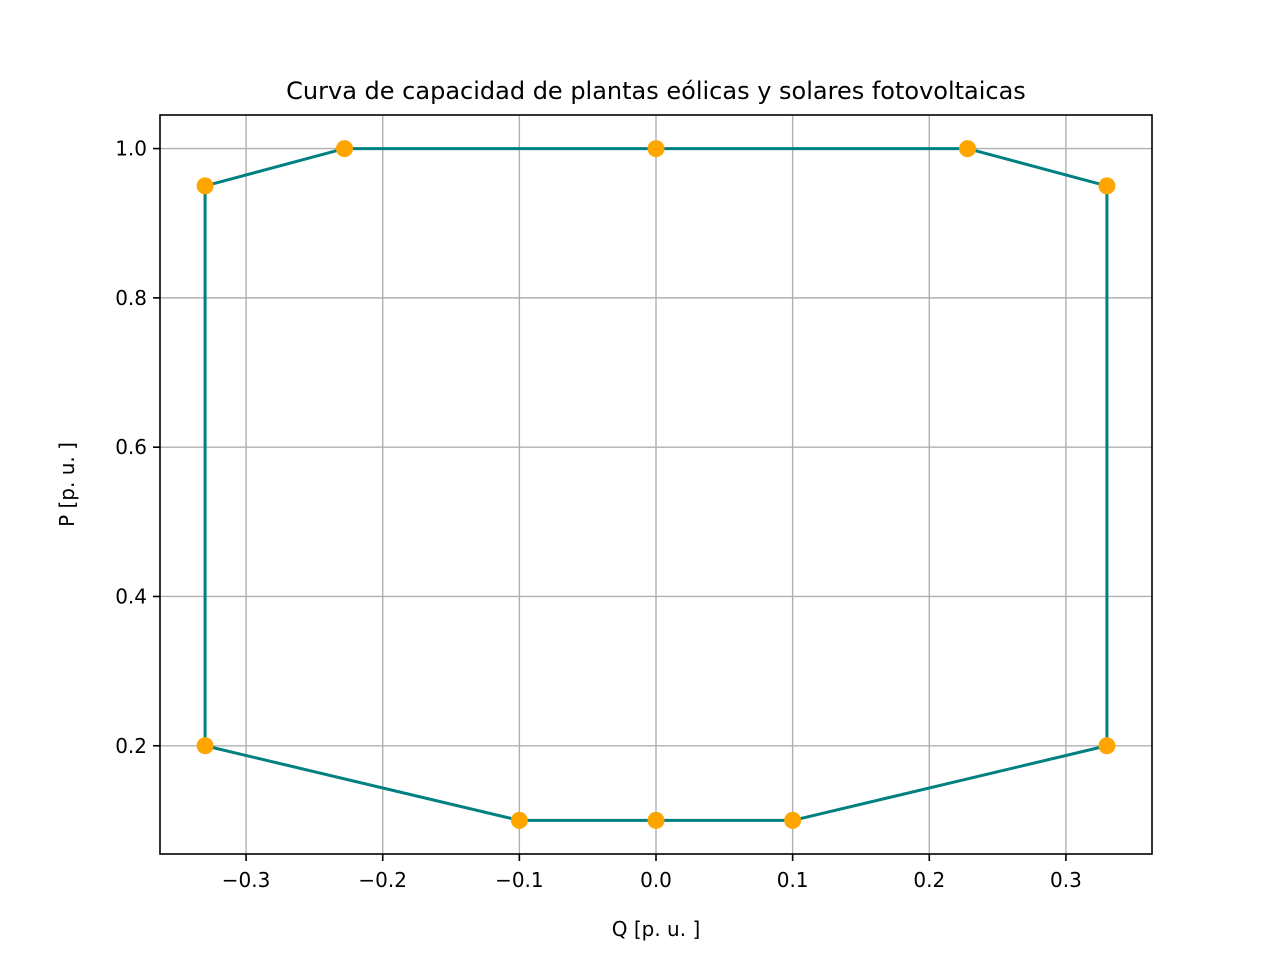 The height and width of the screenshot is (960, 1280). Describe the element at coordinates (67, 484) in the screenshot. I see `y-axis-label: P [p. u. ]` at that location.